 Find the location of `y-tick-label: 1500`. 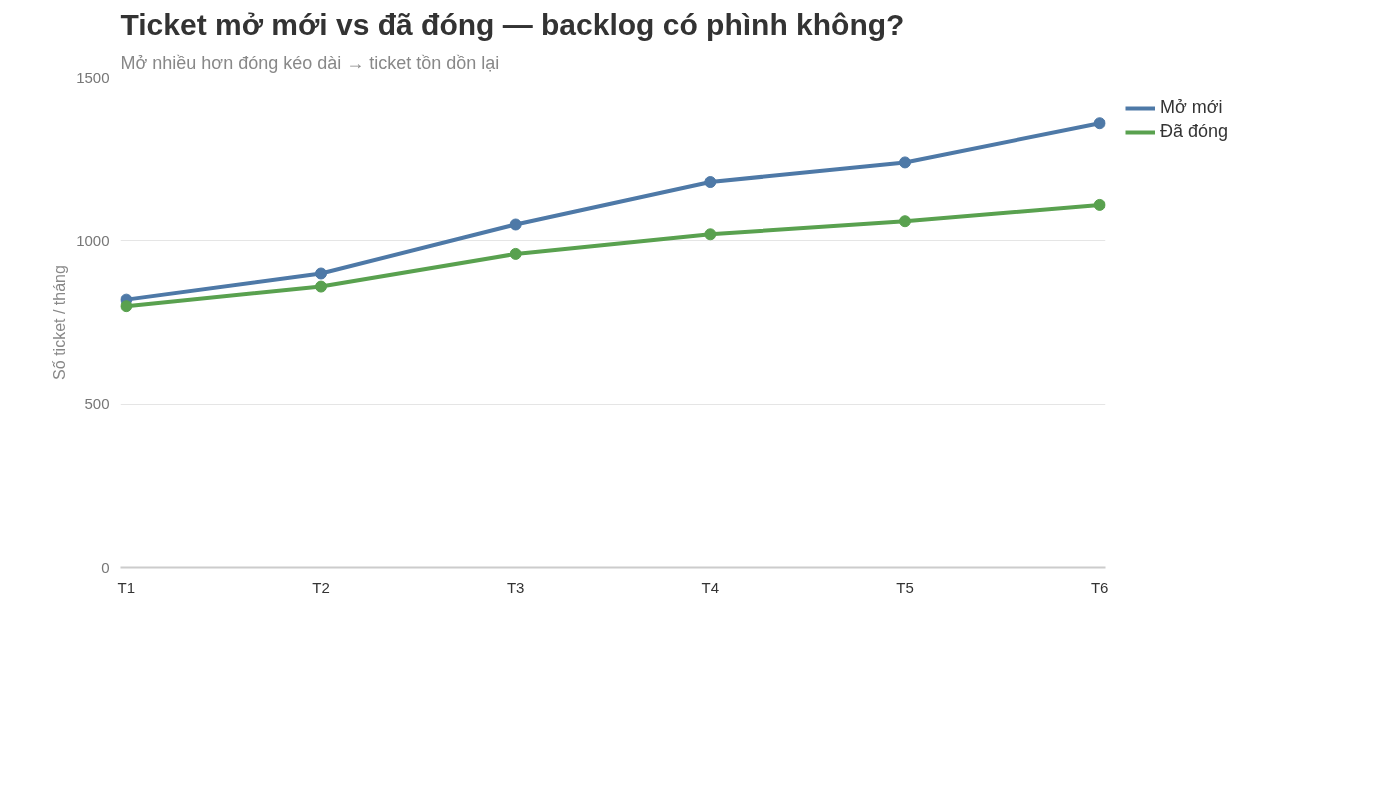

y-tick-label: 1500 is located at coordinates (93, 77).